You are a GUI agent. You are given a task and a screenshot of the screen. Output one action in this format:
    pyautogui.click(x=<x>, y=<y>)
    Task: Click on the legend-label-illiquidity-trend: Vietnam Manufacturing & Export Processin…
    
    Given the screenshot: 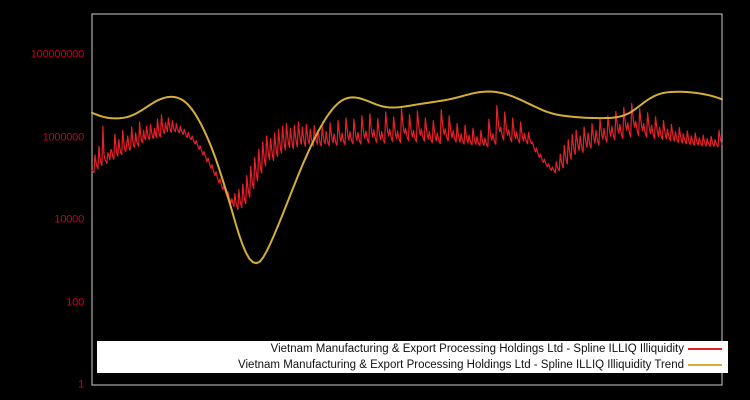 What is the action you would take?
    pyautogui.click(x=461, y=364)
    